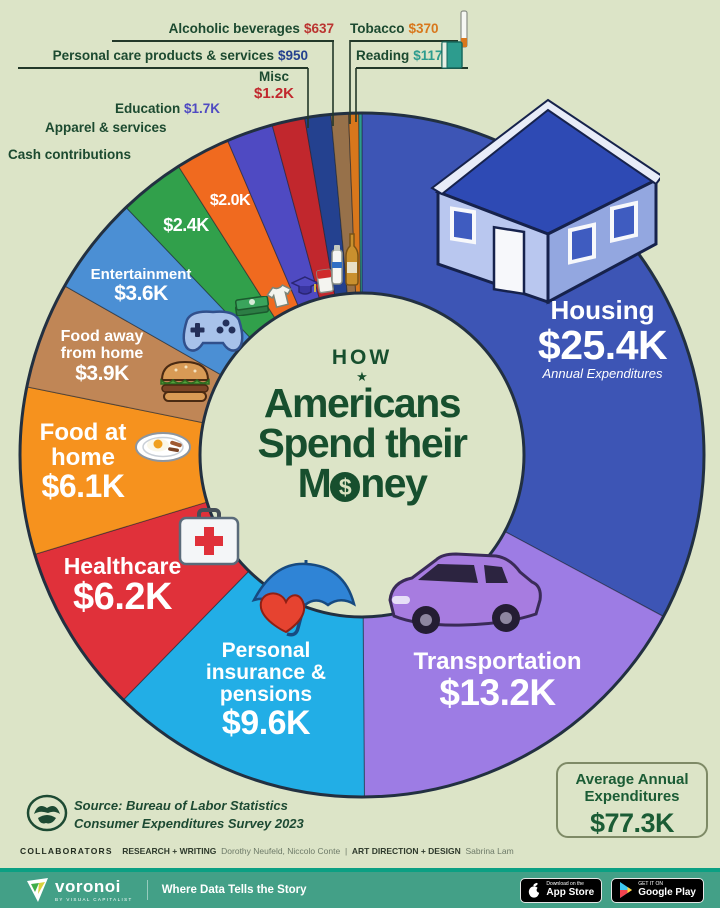 This screenshot has height=908, width=720. What do you see at coordinates (163, 447) in the screenshot?
I see `breakfast-plate-icon` at bounding box center [163, 447].